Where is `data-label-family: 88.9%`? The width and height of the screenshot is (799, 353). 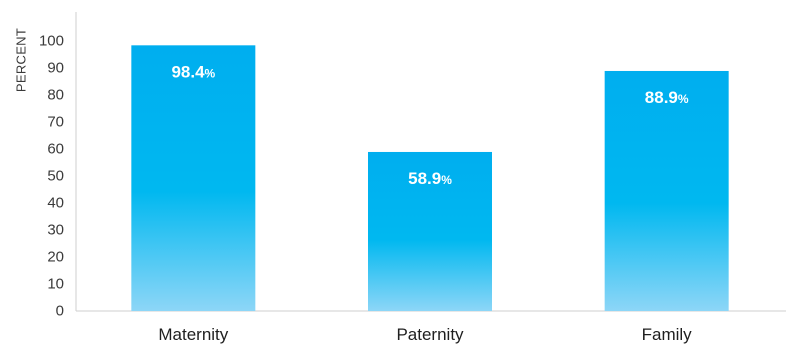
data-label-family: 88.9% is located at coordinates (667, 97).